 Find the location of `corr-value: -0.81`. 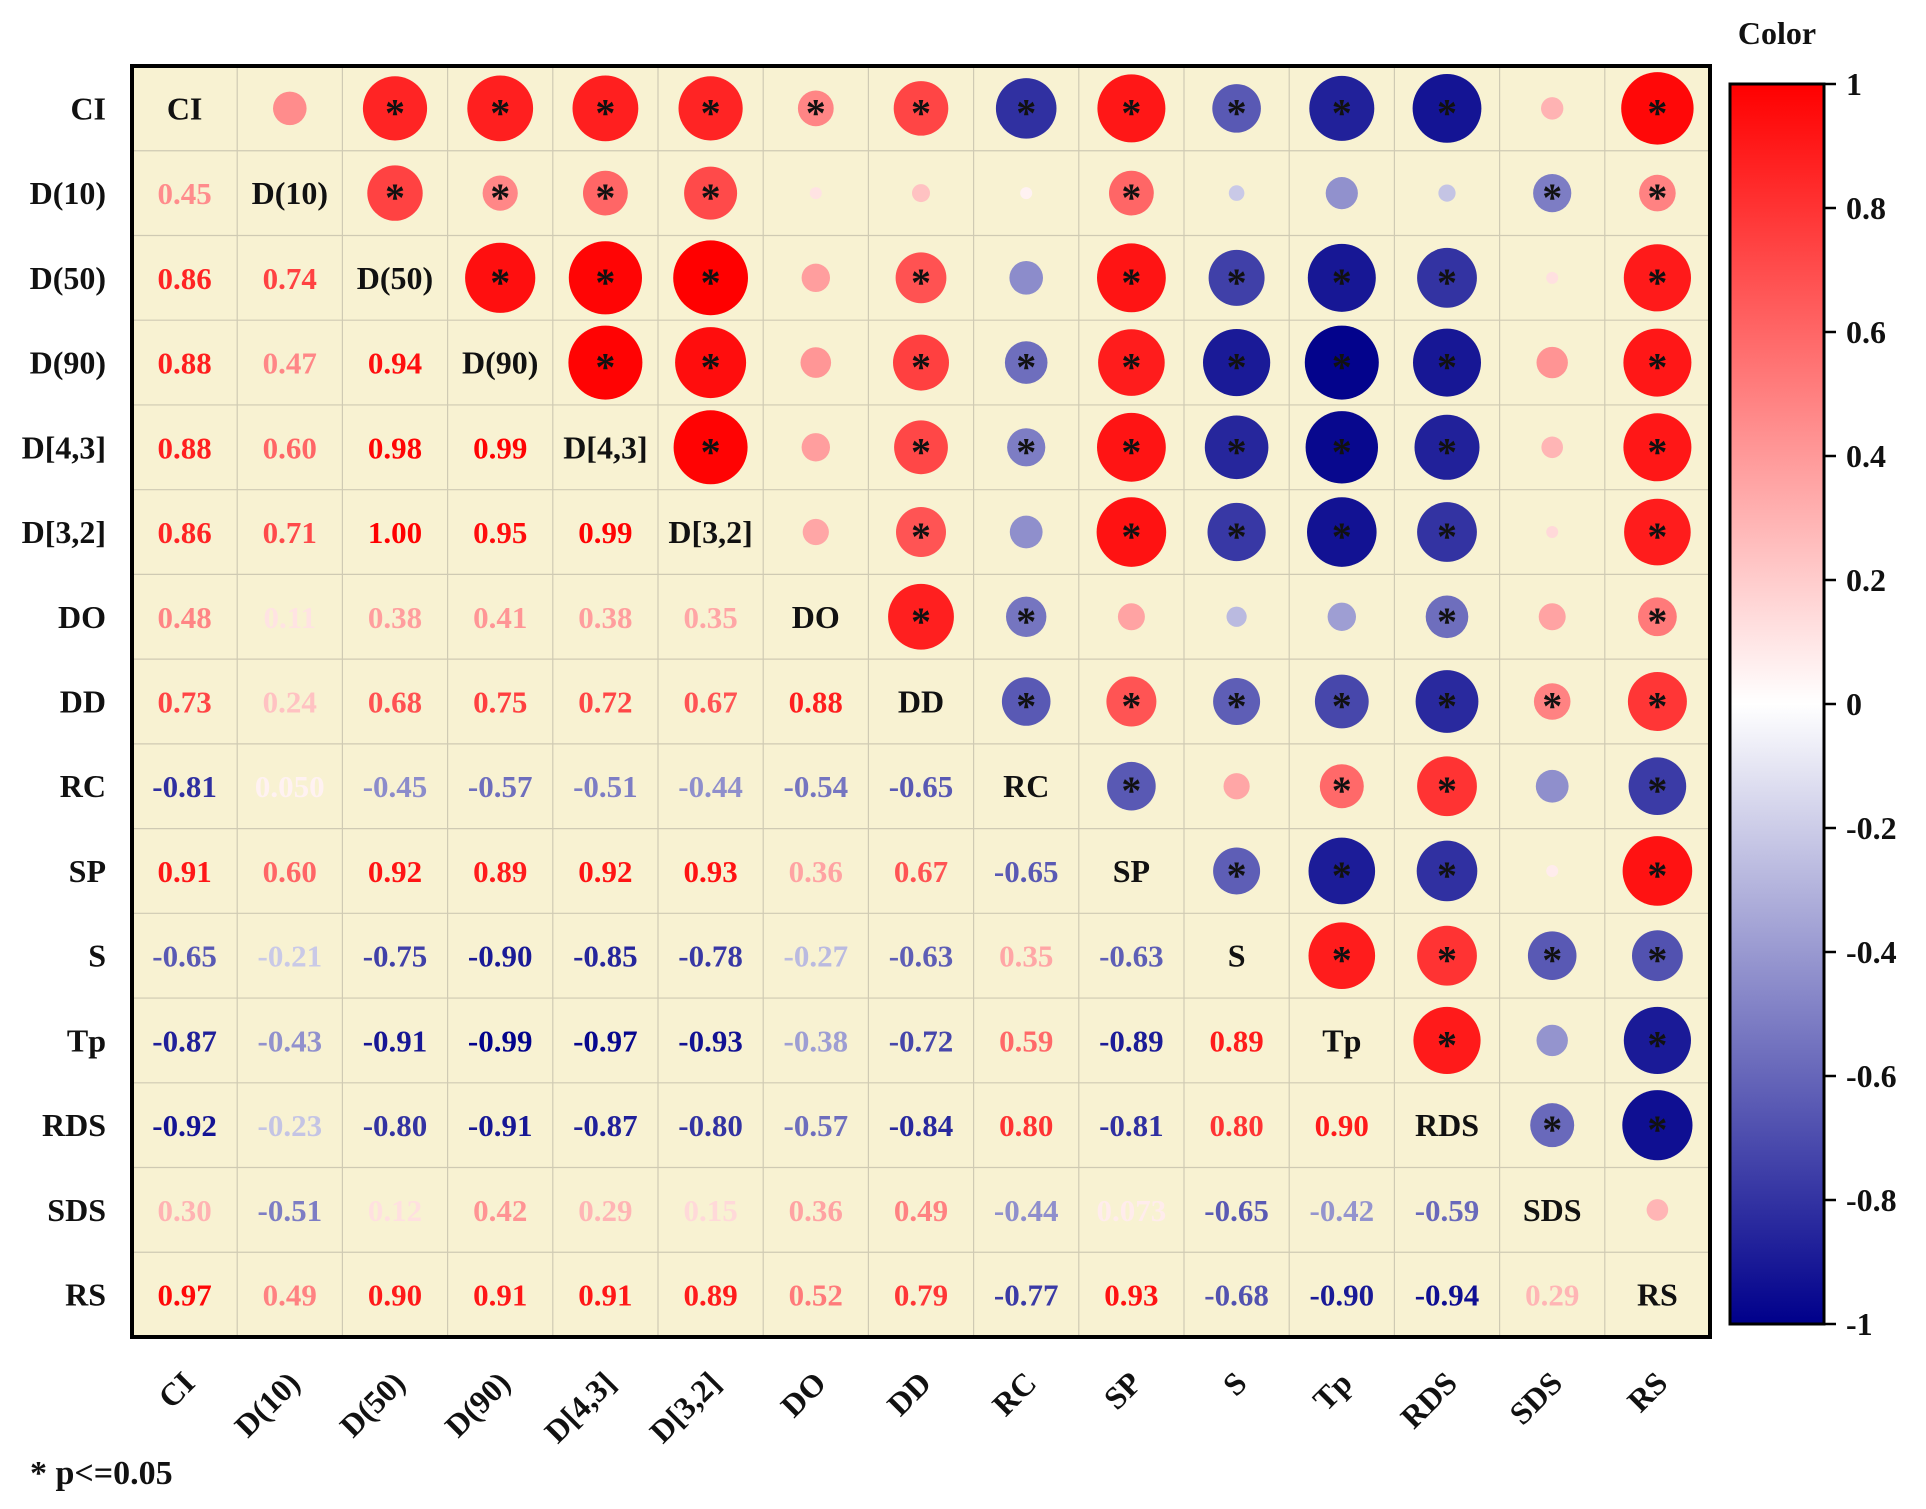

corr-value: -0.81 is located at coordinates (1131, 1125).